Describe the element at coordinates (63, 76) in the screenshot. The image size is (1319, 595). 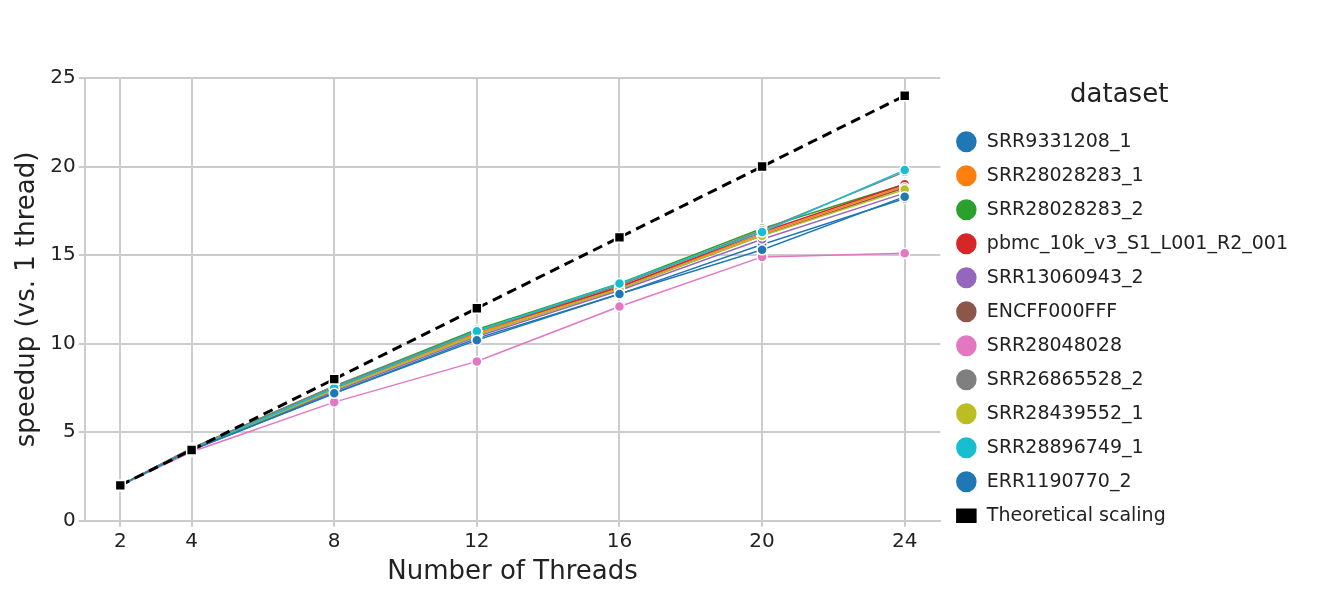
I see `y-tick-label: 25` at that location.